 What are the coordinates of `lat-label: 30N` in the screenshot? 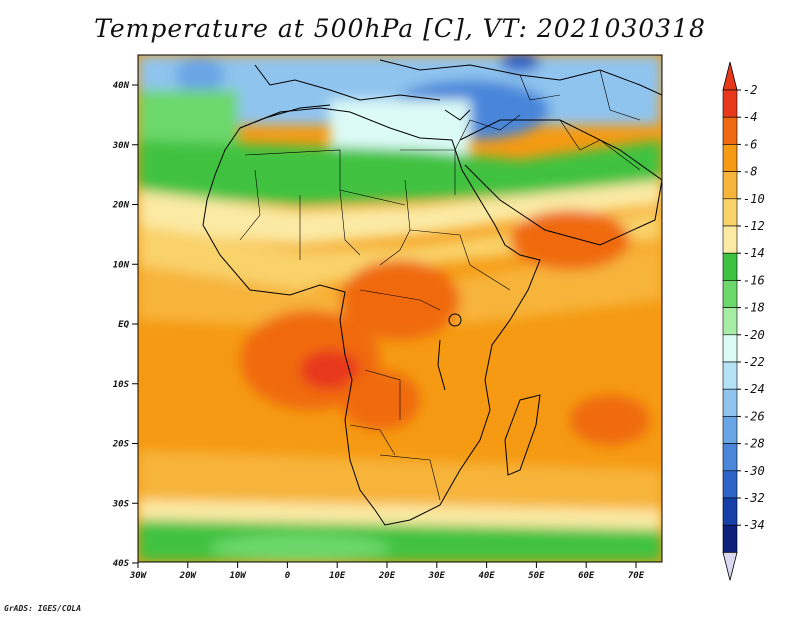 It's located at (121, 146).